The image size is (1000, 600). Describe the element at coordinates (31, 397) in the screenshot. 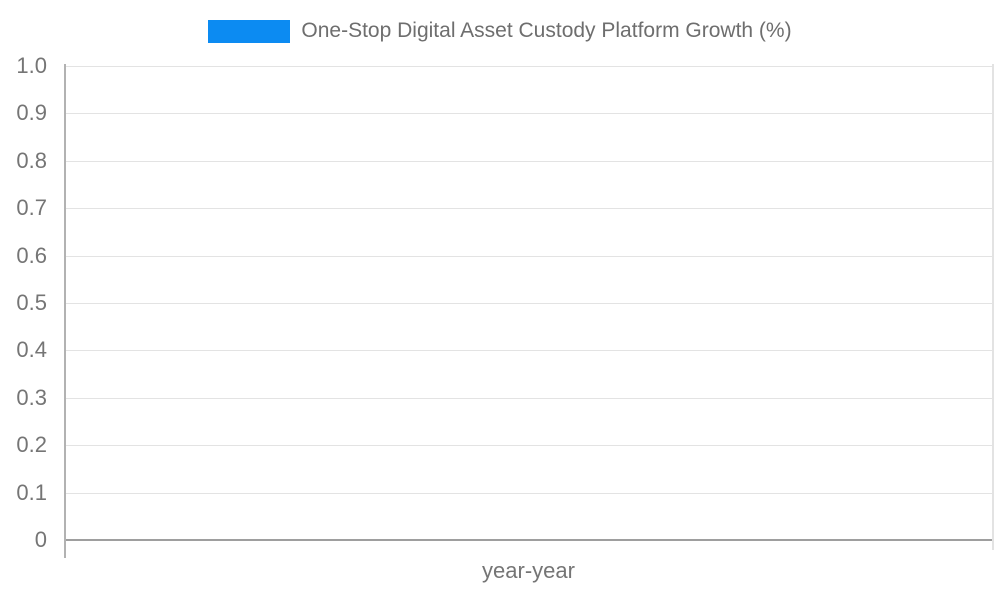

I see `y-tick-label: 0.3` at that location.